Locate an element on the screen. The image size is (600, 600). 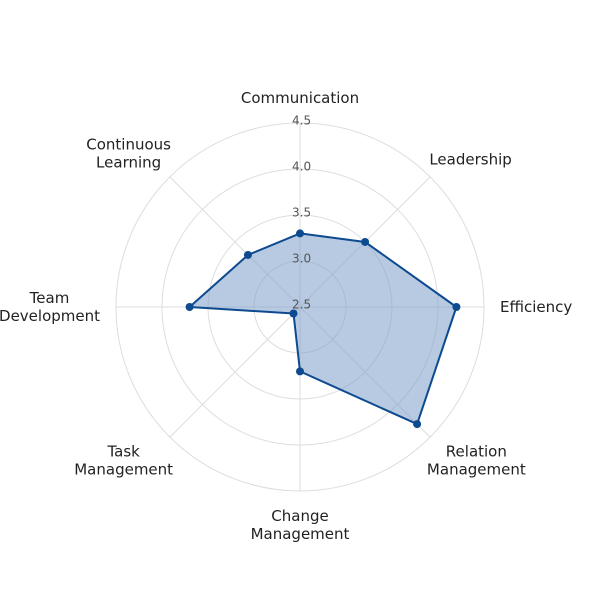
r-tick-label: 4.5 is located at coordinates (301, 121).